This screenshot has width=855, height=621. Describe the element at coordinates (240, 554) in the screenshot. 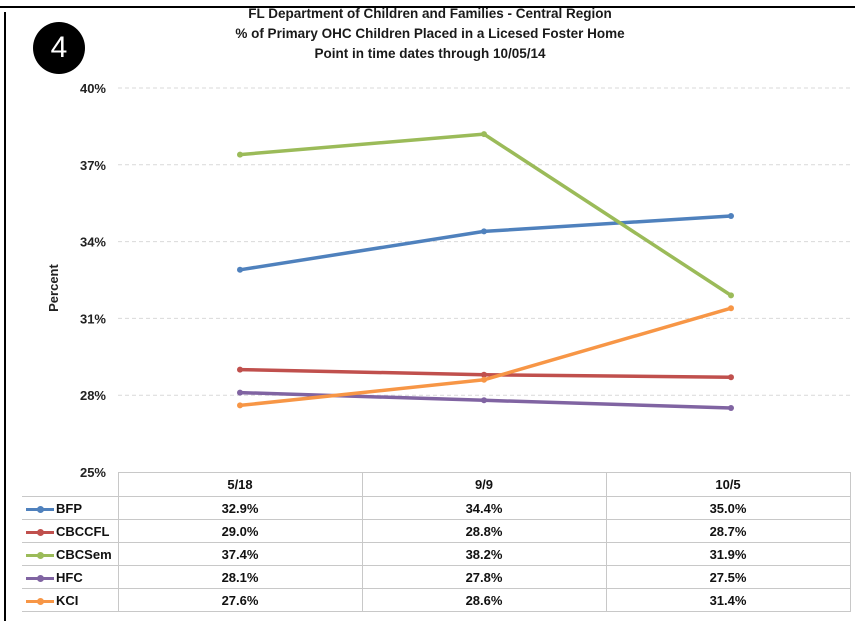

I see `table-cell: 37.4%` at that location.